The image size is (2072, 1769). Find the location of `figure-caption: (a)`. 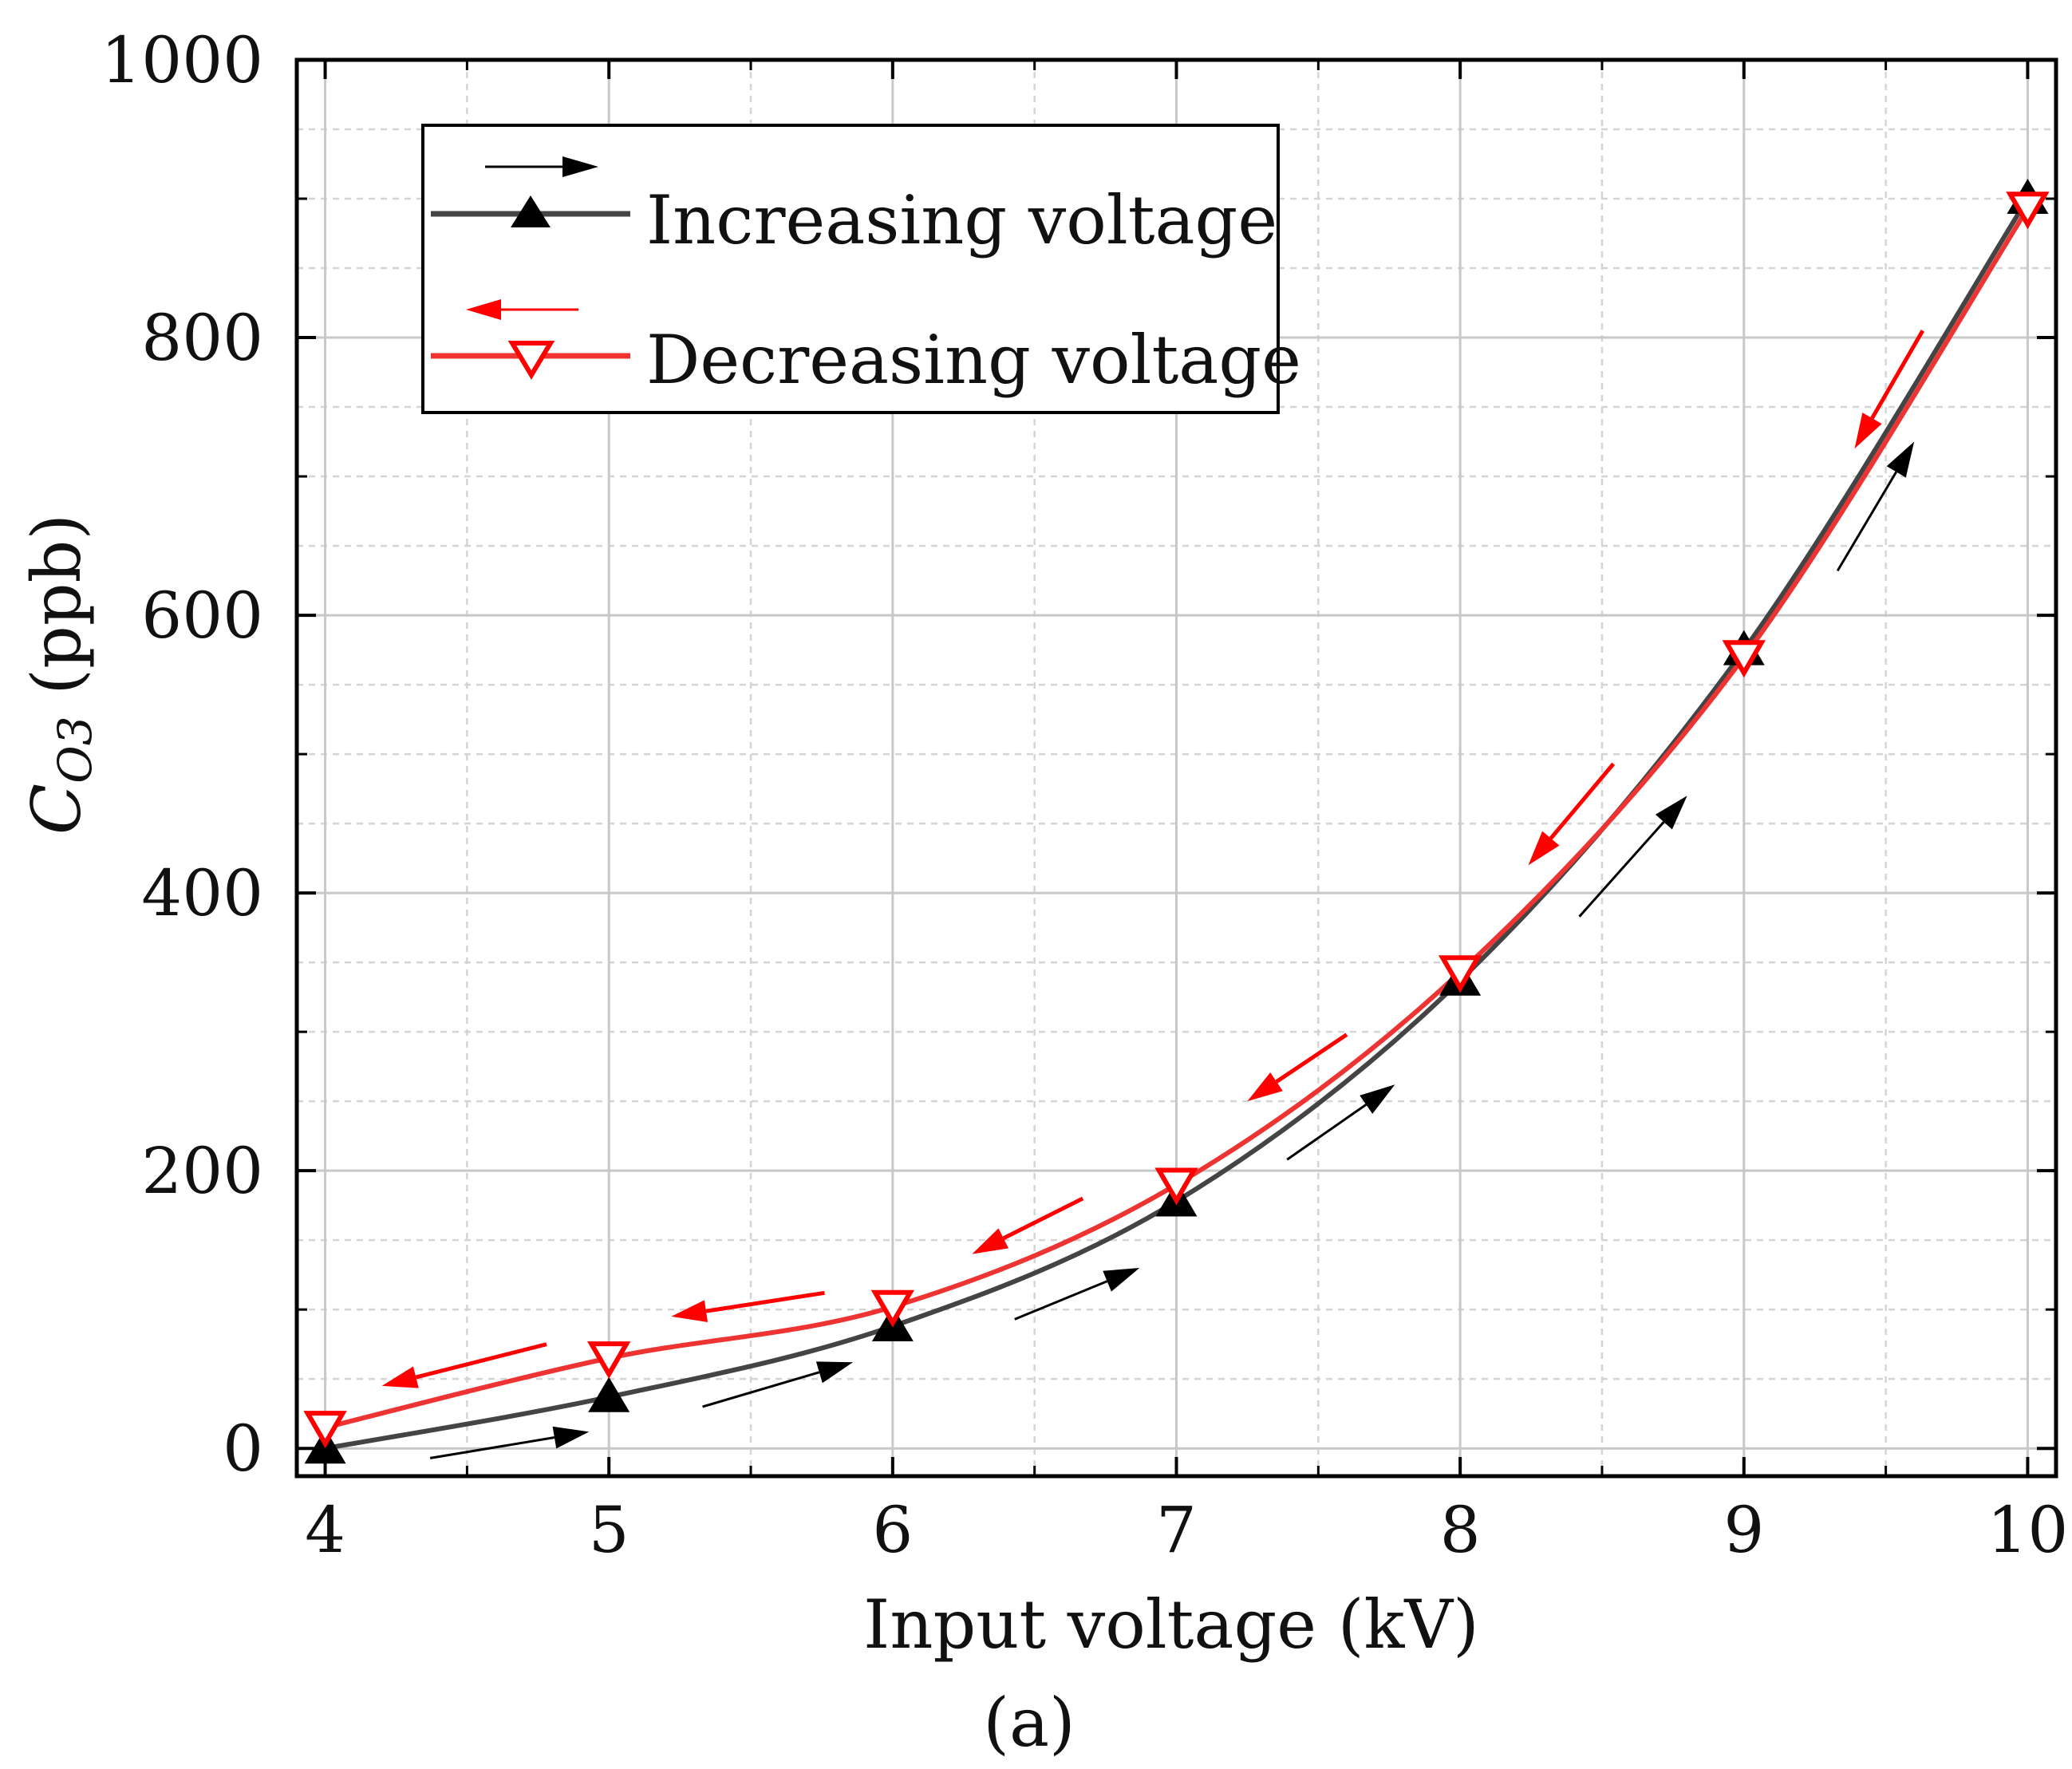

figure-caption: (a) is located at coordinates (1029, 1723).